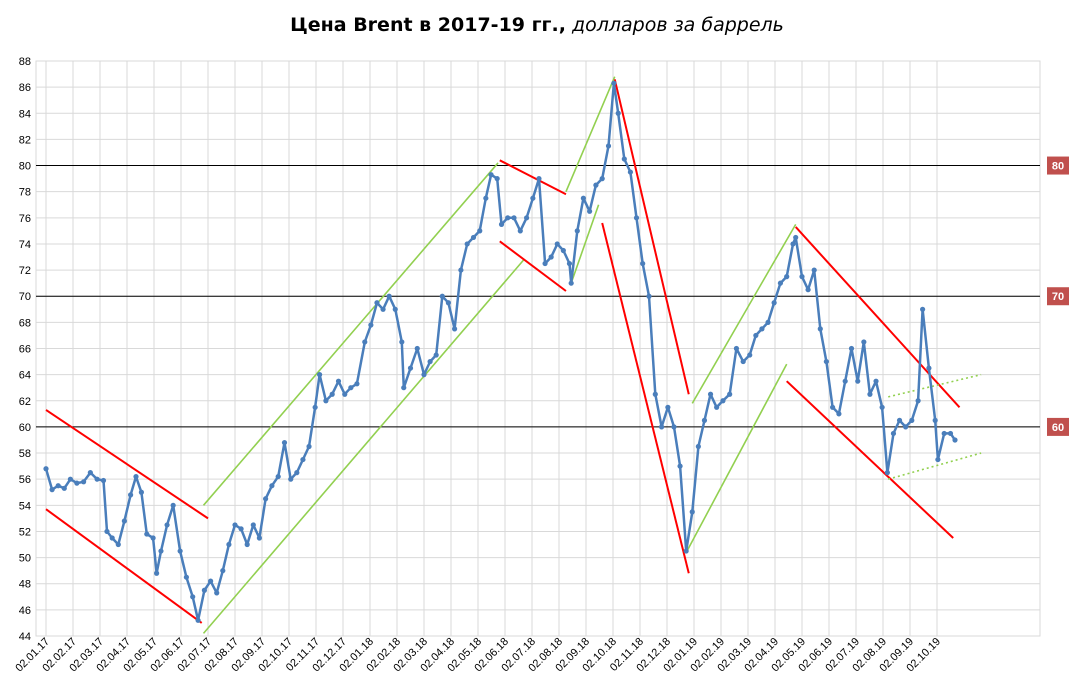 This screenshot has width=1074, height=698. I want to click on y-tick-label: 82, so click(25, 140).